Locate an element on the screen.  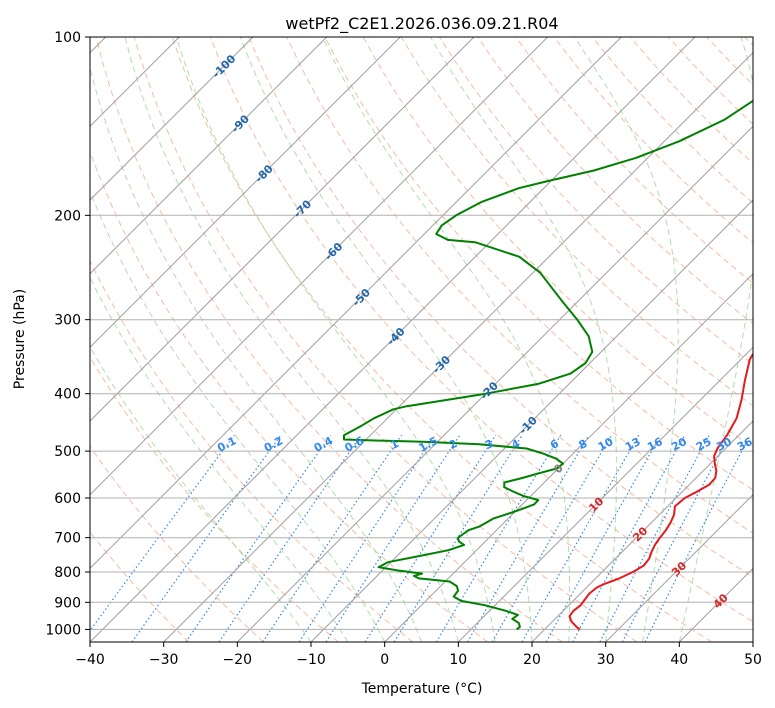
x-tick-label: 50 is located at coordinates (753, 660).